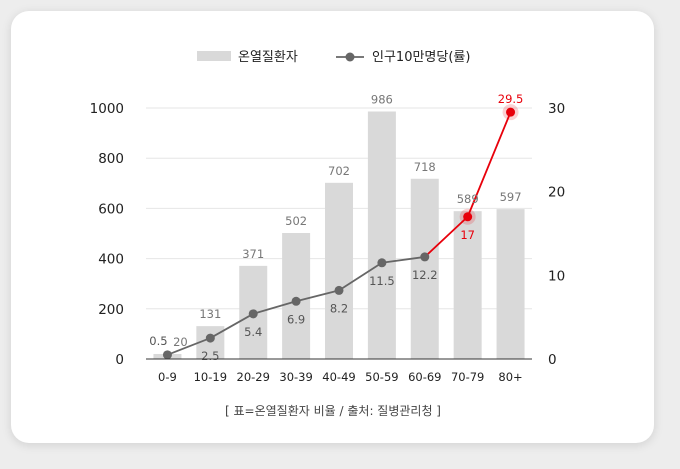  What do you see at coordinates (296, 319) in the screenshot?
I see `rate-value-label: 6.9` at bounding box center [296, 319].